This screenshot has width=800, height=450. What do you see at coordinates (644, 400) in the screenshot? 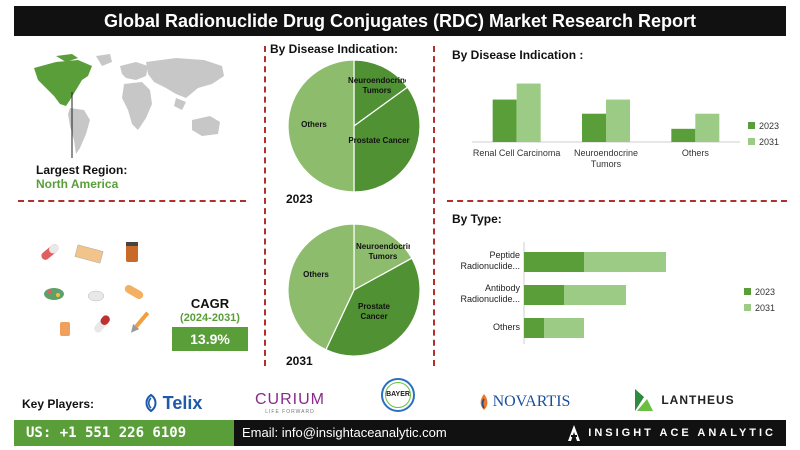
I see `lantheus-leaf-icon` at bounding box center [644, 400].